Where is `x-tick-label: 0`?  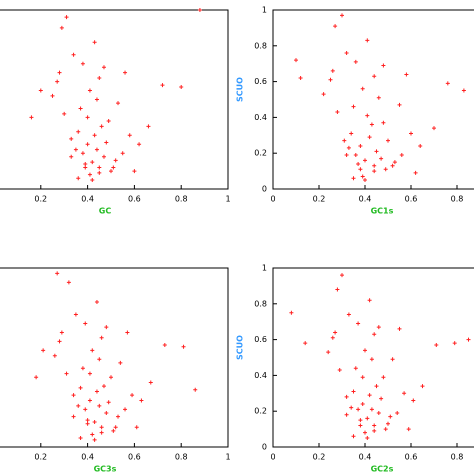 x-tick-label: 0 is located at coordinates (272, 457).